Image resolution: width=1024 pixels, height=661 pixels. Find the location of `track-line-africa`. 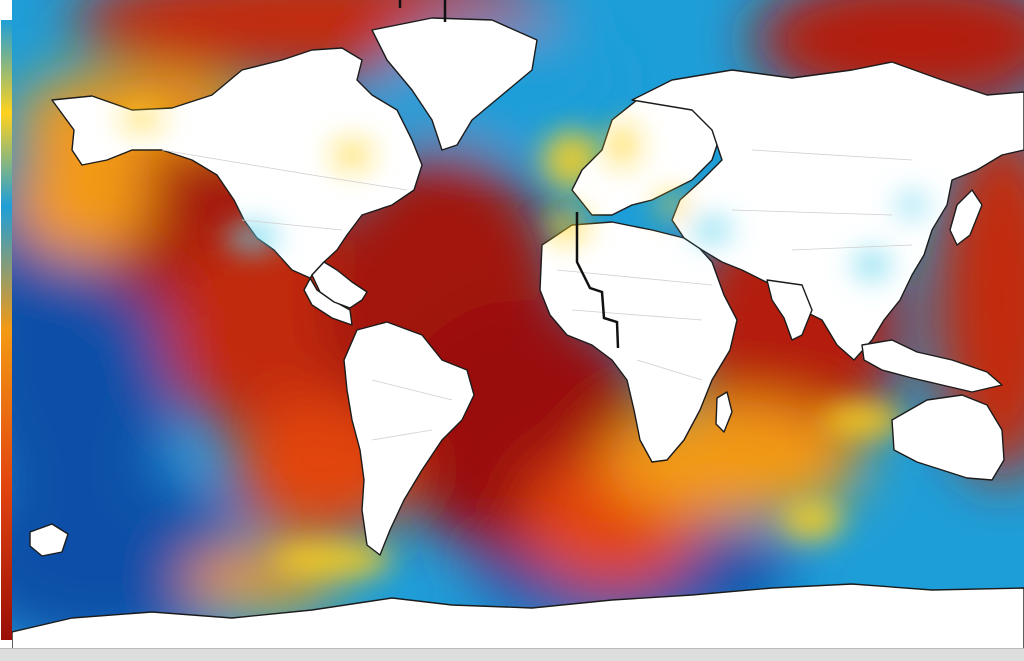

track-line-africa is located at coordinates (597, 280).